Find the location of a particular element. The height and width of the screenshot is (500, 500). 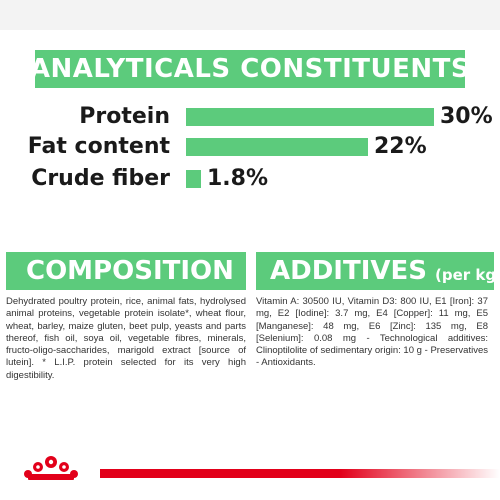

additives-title: ADDITIVES is located at coordinates (348, 271).